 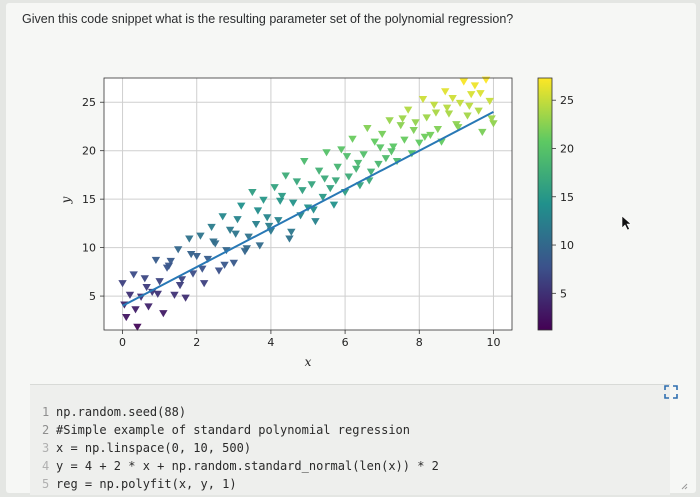 I want to click on mouse-cursor-icon, so click(x=626, y=223).